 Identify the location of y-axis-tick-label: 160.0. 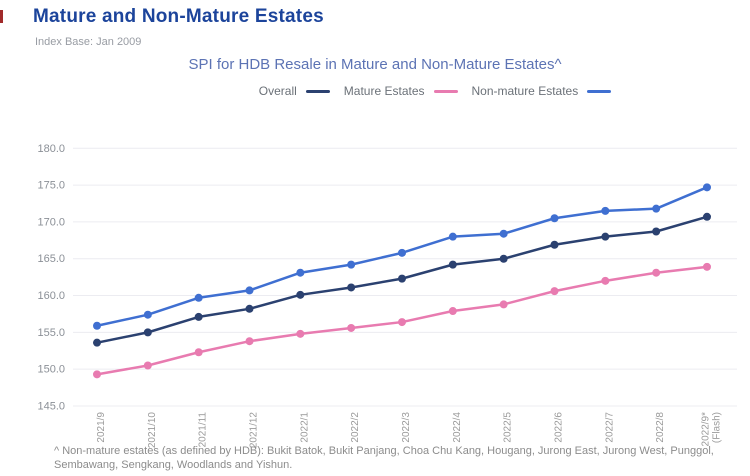
(51, 296).